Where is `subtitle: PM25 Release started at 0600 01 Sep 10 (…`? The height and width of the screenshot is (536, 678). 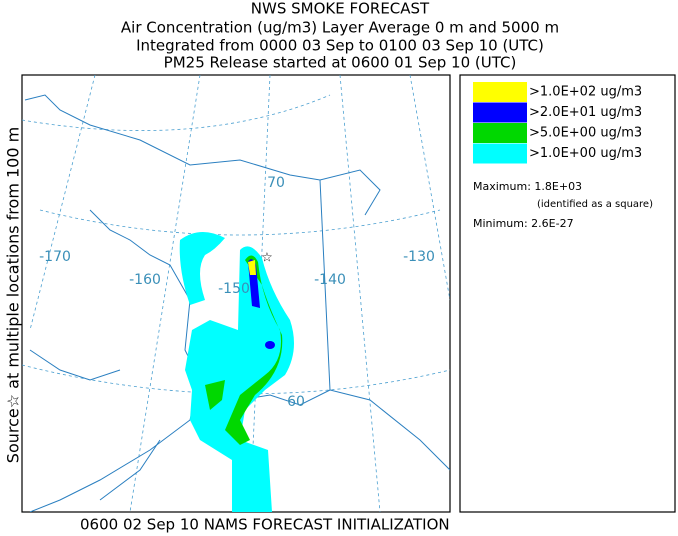
subtitle: PM25 Release started at 0600 01 Sep 10 (… is located at coordinates (340, 63).